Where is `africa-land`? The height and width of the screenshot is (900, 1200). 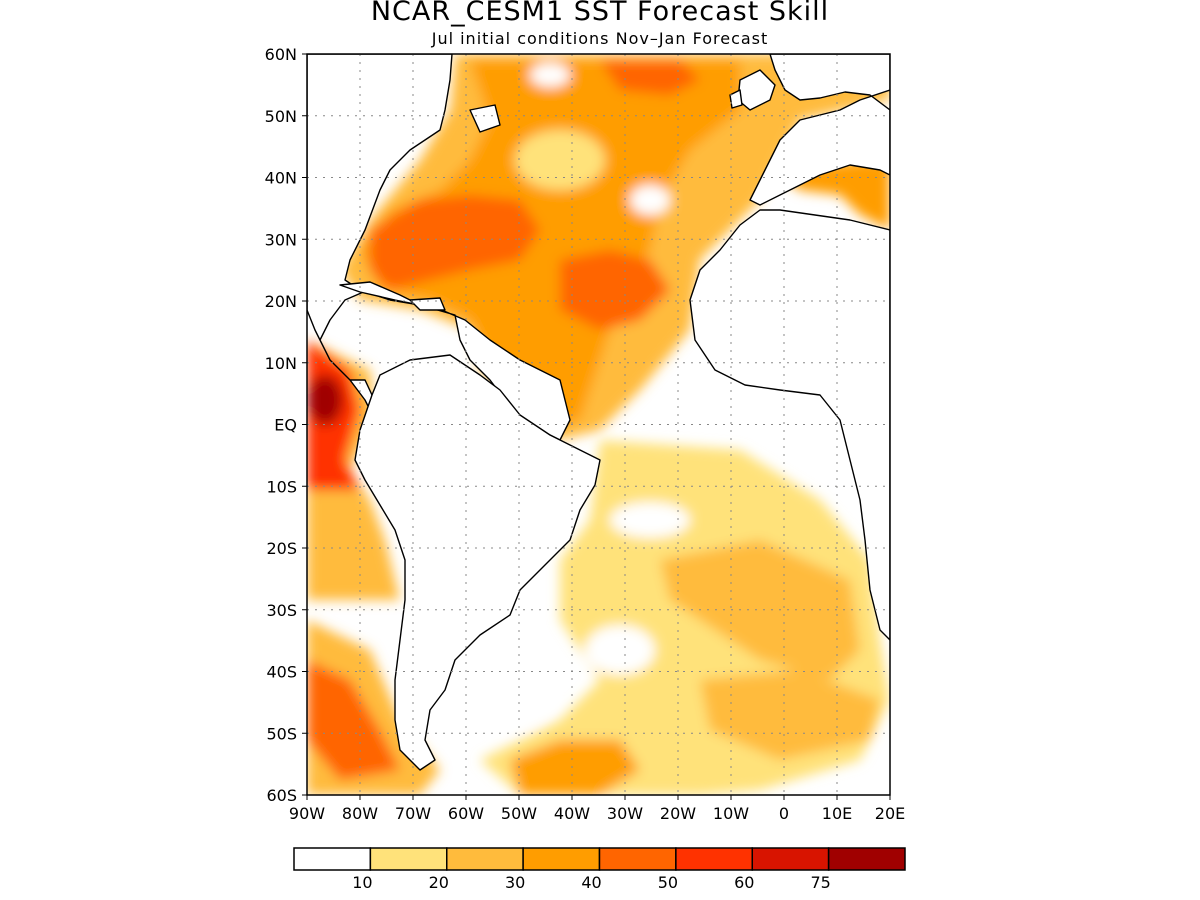 africa-land is located at coordinates (789, 425).